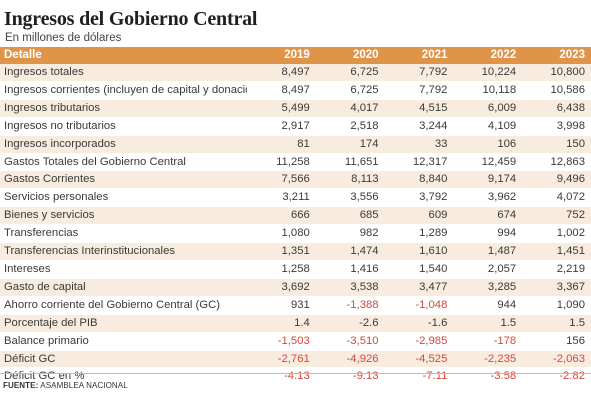 The image size is (591, 400). I want to click on cell-2023: 3,998, so click(556, 126).